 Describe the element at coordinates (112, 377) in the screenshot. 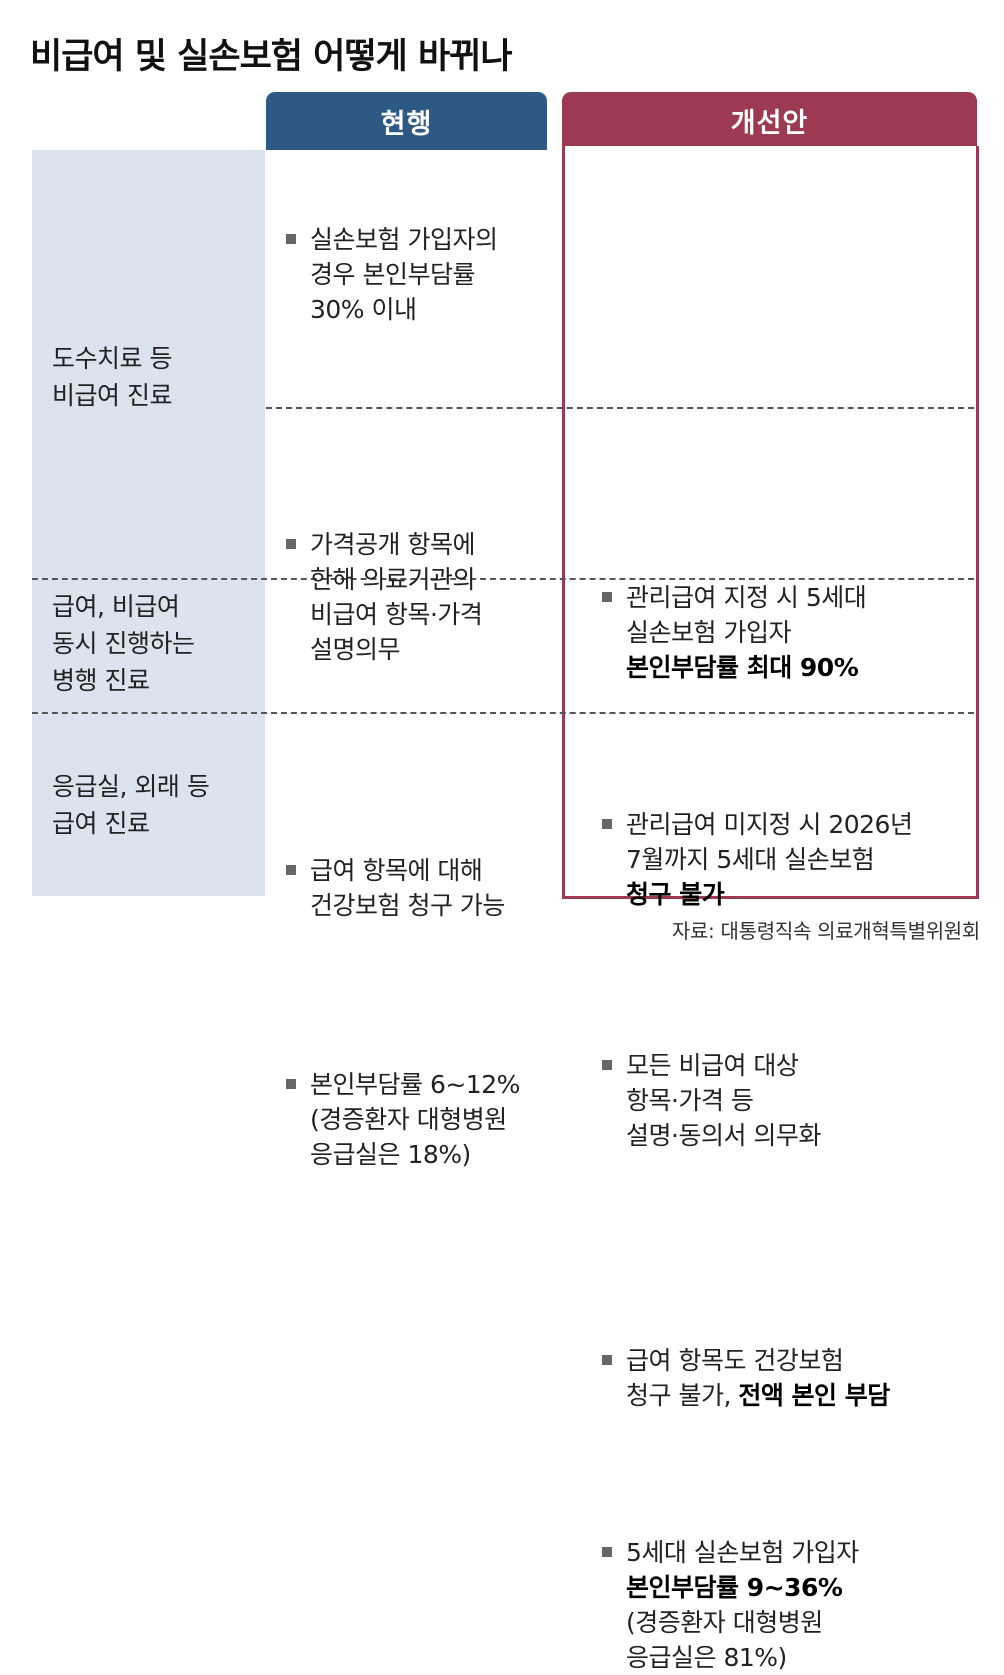

I see `category-manual-therapy: 도수치료 등 비급여 진료` at that location.